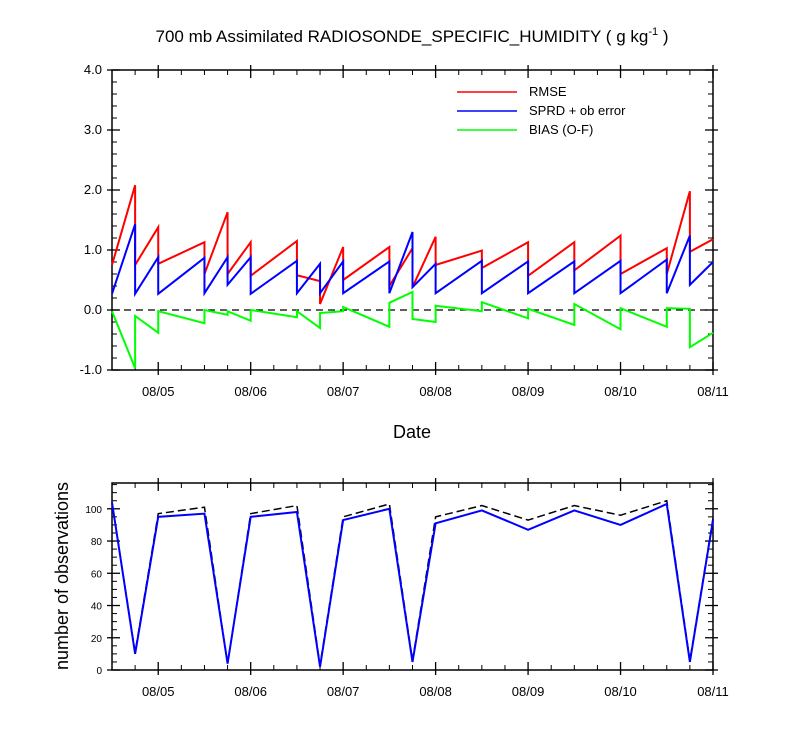 The image size is (800, 755). Describe the element at coordinates (620, 691) in the screenshot. I see `bottom-x-tick-label: 08/10` at that location.